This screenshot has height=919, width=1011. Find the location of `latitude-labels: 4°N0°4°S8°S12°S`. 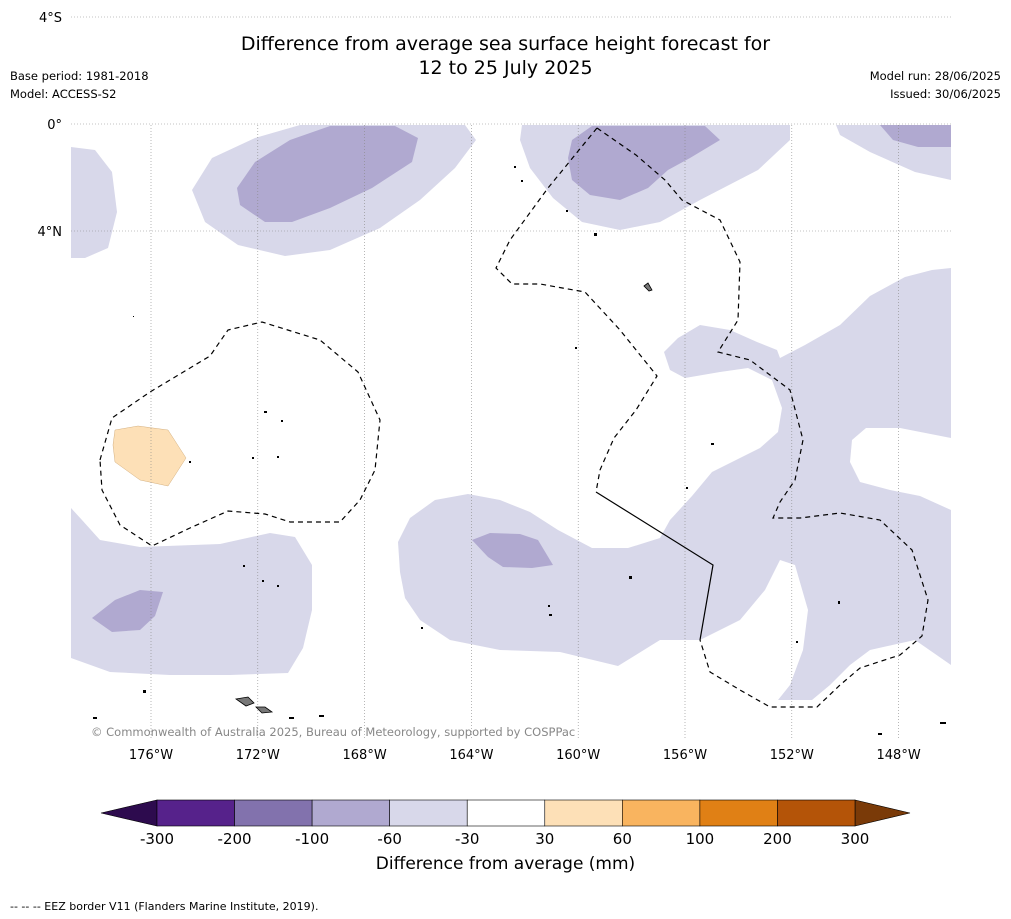

latitude-labels: 4°N0°4°S8°S12°S is located at coordinates (50, 125).